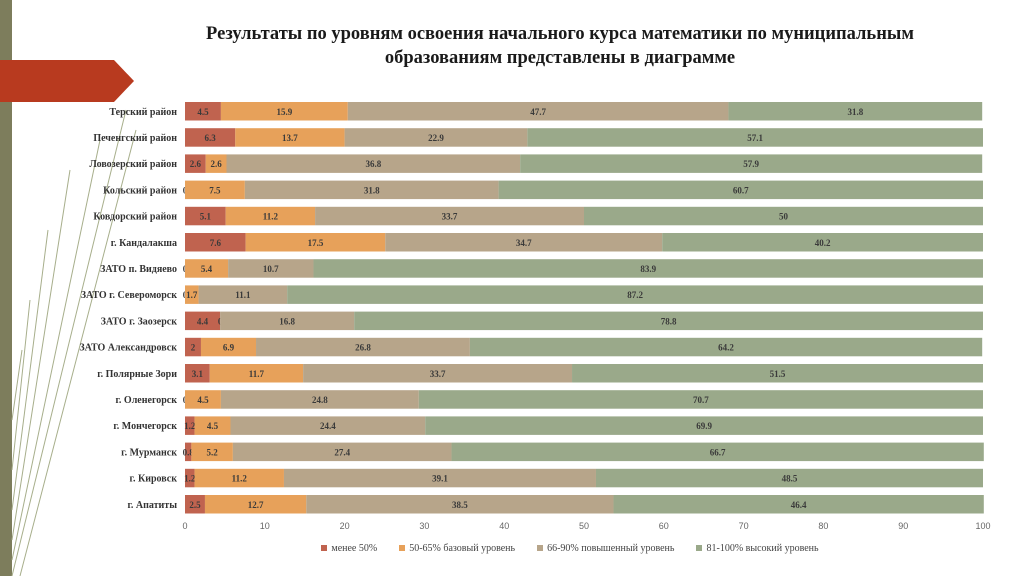 The height and width of the screenshot is (576, 1024). Describe the element at coordinates (137, 374) in the screenshot. I see `category-label: г. Полярные Зори` at that location.